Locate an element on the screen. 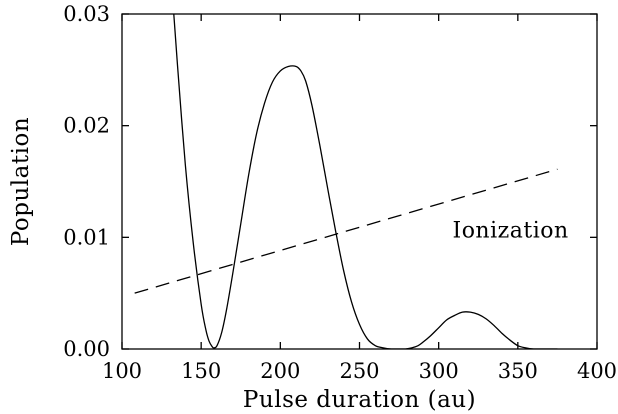 The width and height of the screenshot is (618, 414). x-axis-label: Pulse duration (au) is located at coordinates (359, 400).